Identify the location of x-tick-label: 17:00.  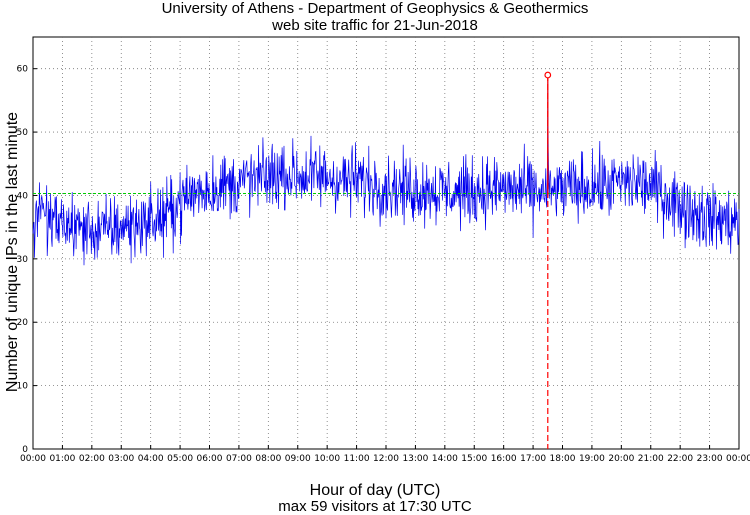
(533, 459).